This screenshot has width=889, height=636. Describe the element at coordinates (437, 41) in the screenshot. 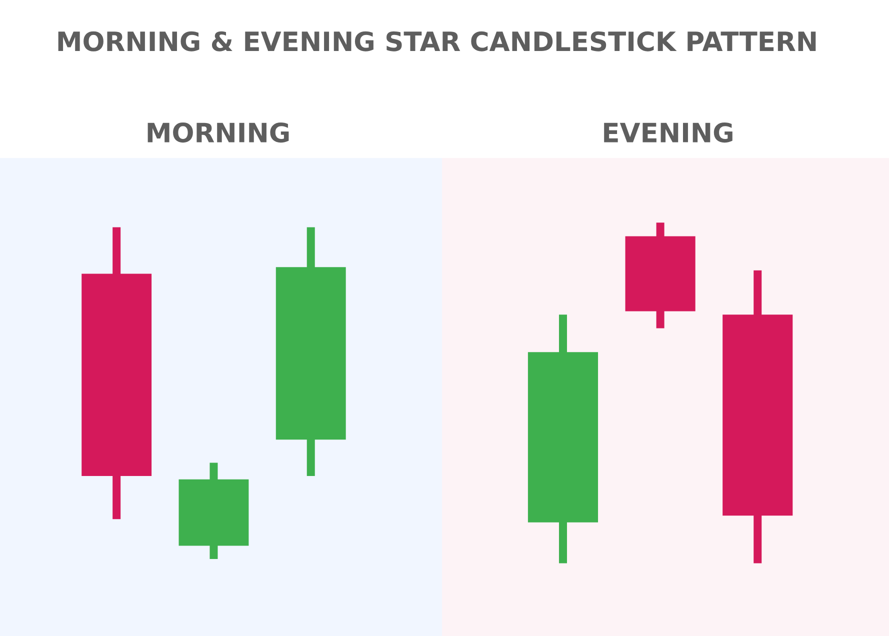

I see `text: MORNING & EVENING STAR CANDLESTICK PATTERN` at that location.